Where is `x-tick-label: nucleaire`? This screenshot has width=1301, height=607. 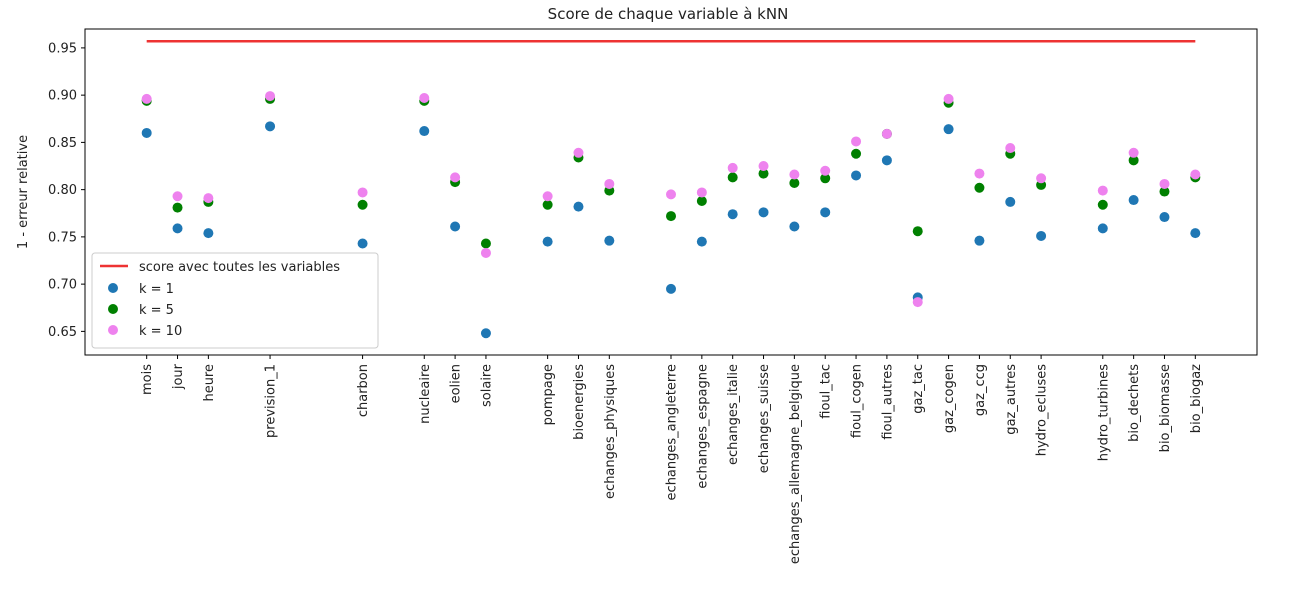 x-tick-label: nucleaire is located at coordinates (425, 394).